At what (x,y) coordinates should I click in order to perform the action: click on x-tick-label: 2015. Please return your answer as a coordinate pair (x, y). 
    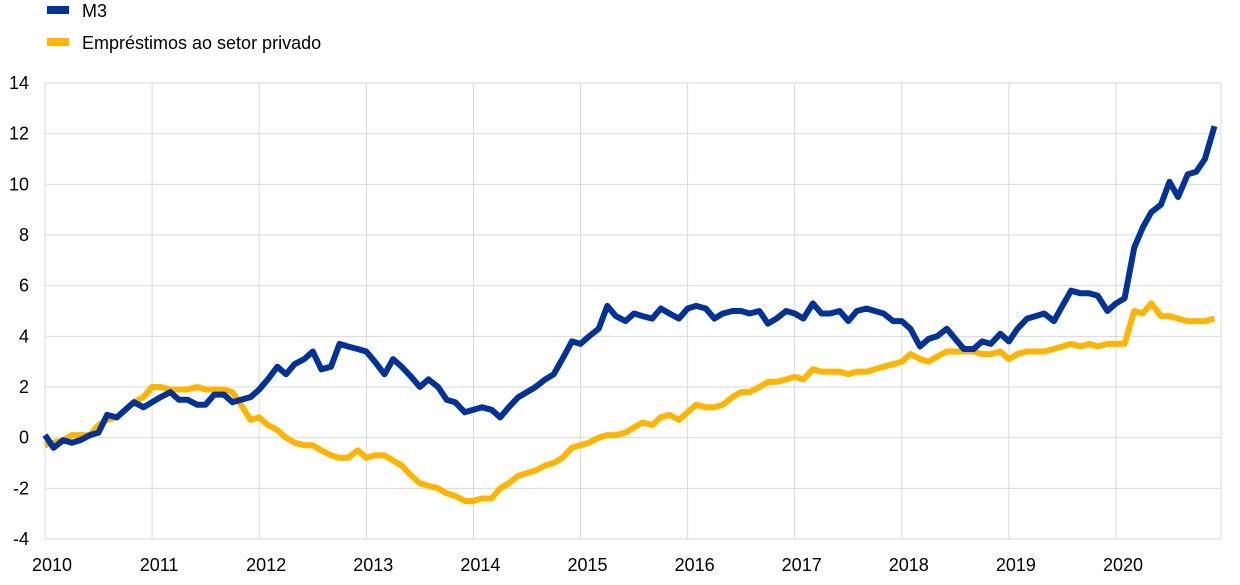
    Looking at the image, I should click on (587, 565).